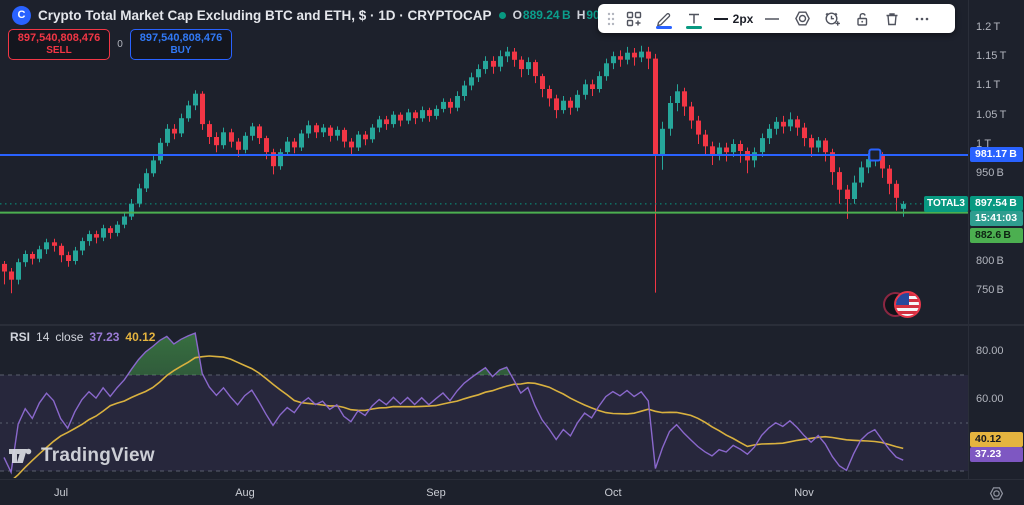 The width and height of the screenshot is (1024, 505). What do you see at coordinates (832, 18) in the screenshot?
I see `add-alert-icon` at bounding box center [832, 18].